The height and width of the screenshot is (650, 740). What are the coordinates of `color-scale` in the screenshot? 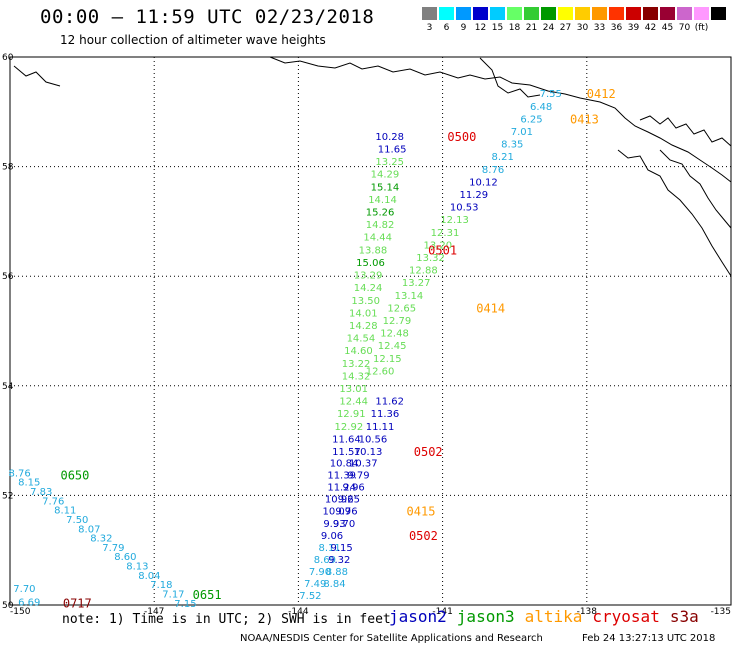 It's located at (574, 13).